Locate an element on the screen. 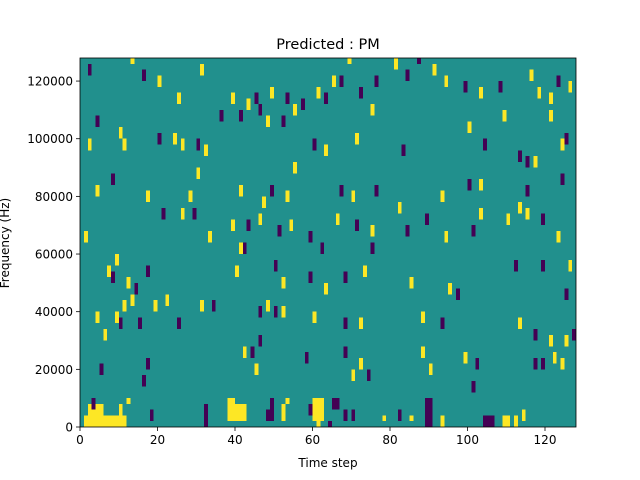 This screenshot has width=640, height=480. y-tick-label: 60000 is located at coordinates (54, 255).